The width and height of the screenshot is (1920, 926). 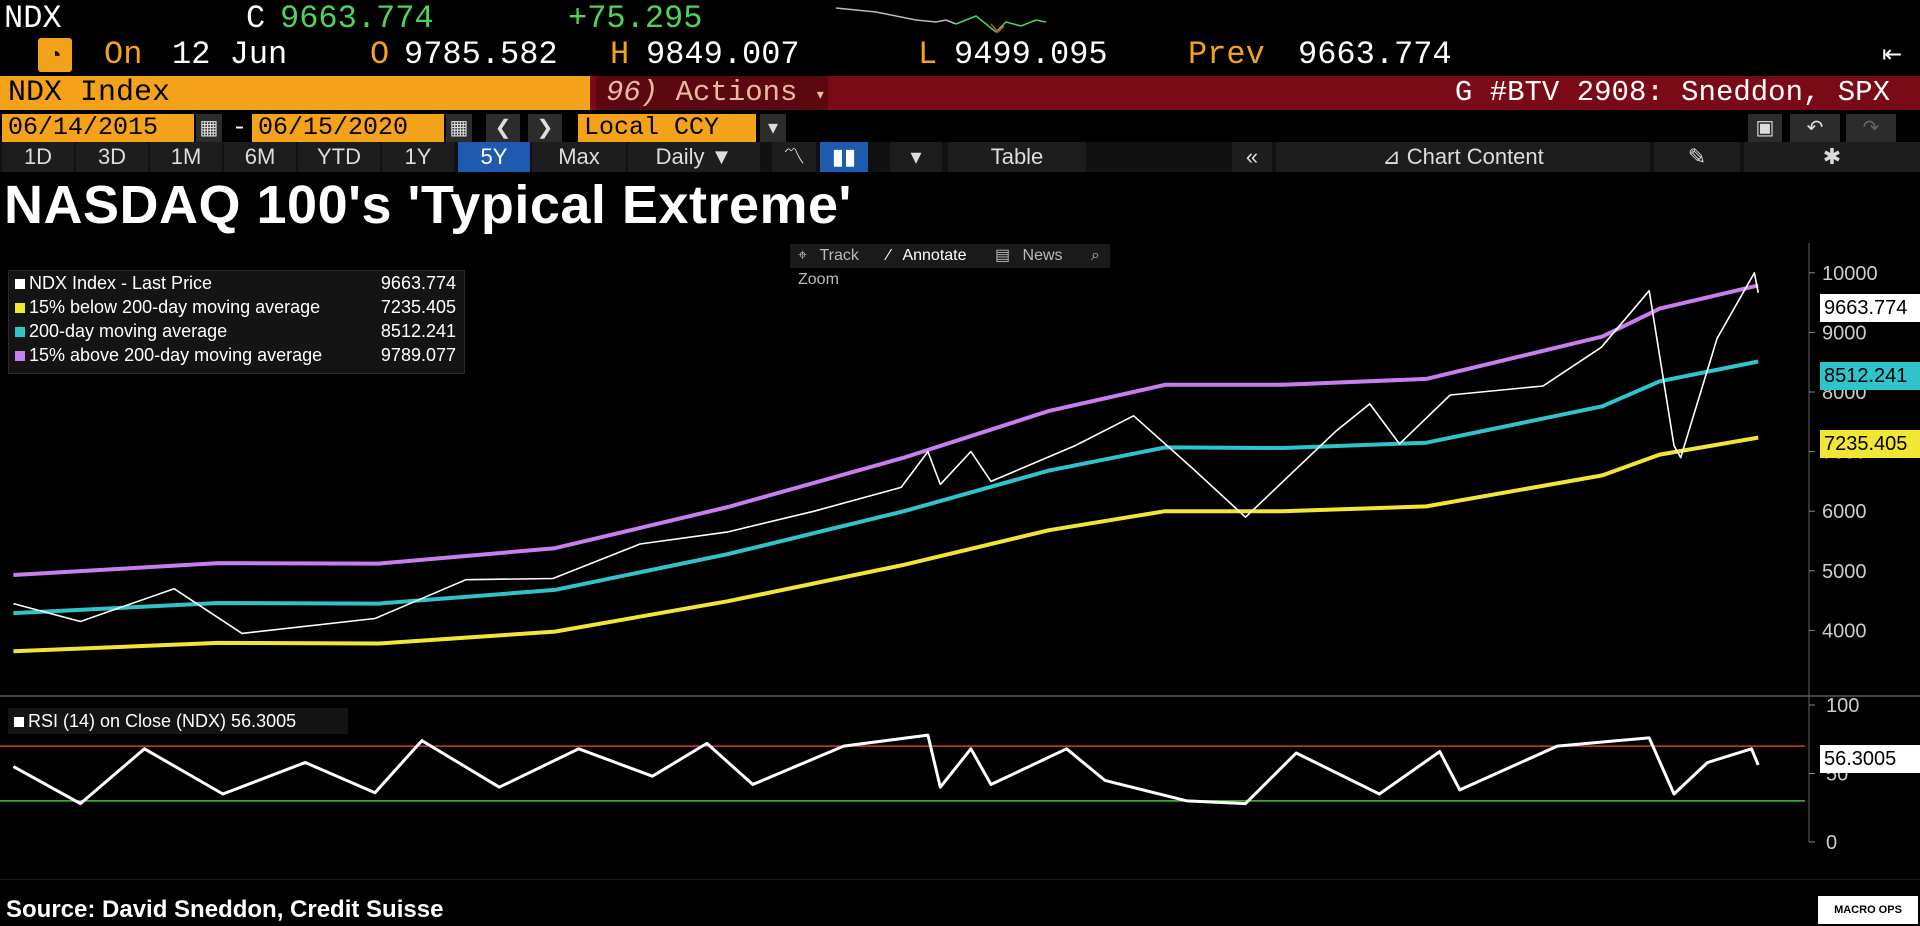 I want to click on start-date-input: 06/14/2015, so click(x=98, y=128).